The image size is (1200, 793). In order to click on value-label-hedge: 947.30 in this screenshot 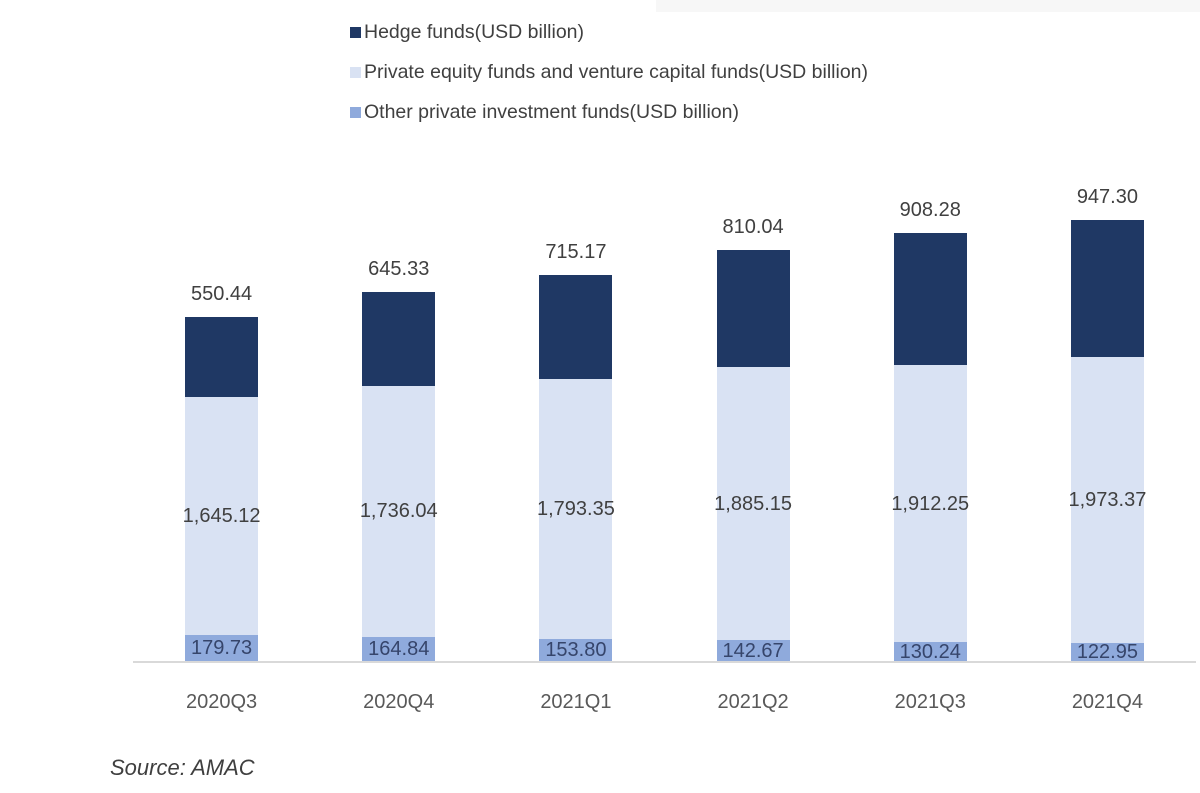, I will do `click(1107, 197)`.